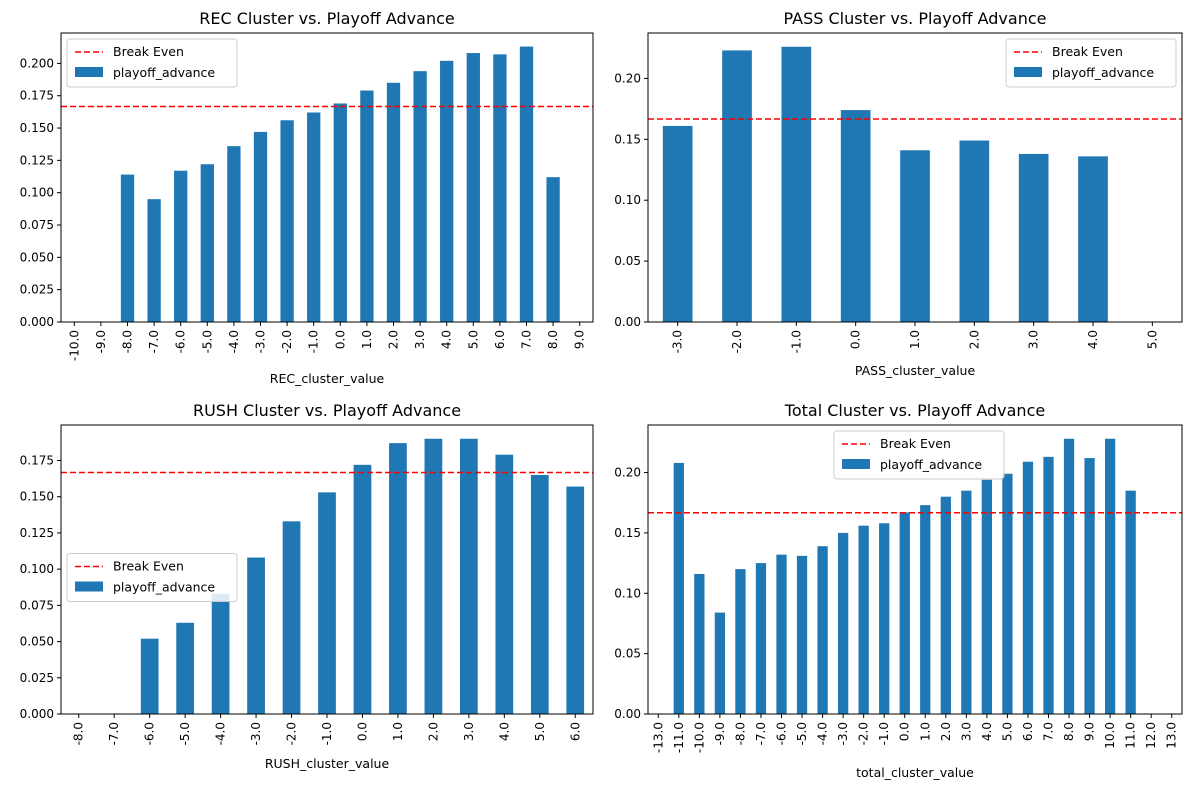 The width and height of the screenshot is (1189, 790). What do you see at coordinates (37, 96) in the screenshot?
I see `y-tick-label: 0.175` at bounding box center [37, 96].